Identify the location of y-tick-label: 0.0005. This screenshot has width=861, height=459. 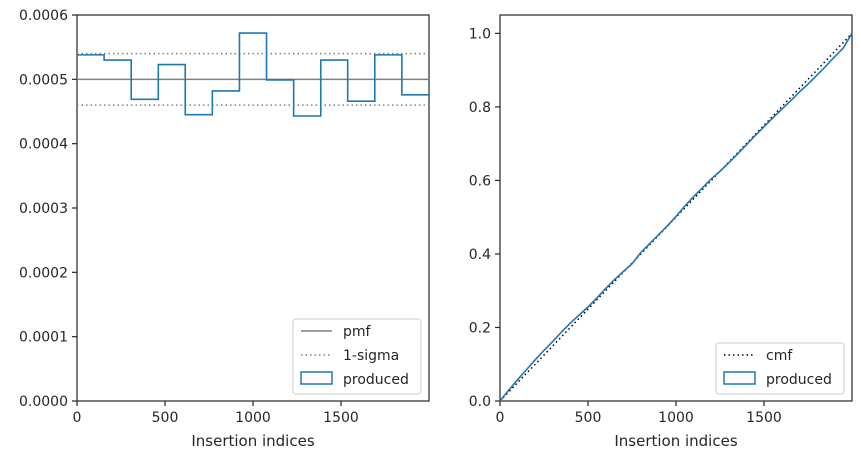
(43, 80).